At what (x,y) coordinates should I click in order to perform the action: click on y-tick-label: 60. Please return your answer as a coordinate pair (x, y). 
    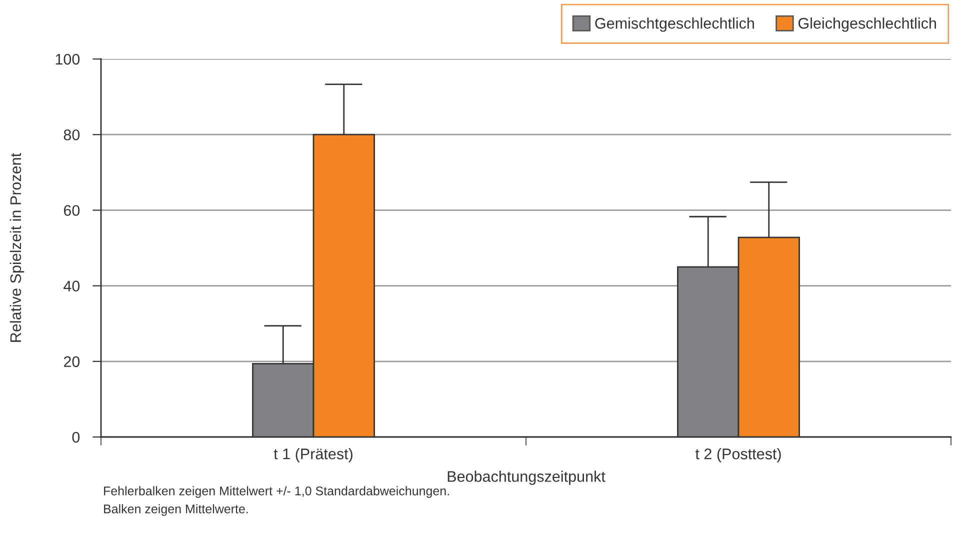
    Looking at the image, I should click on (72, 210).